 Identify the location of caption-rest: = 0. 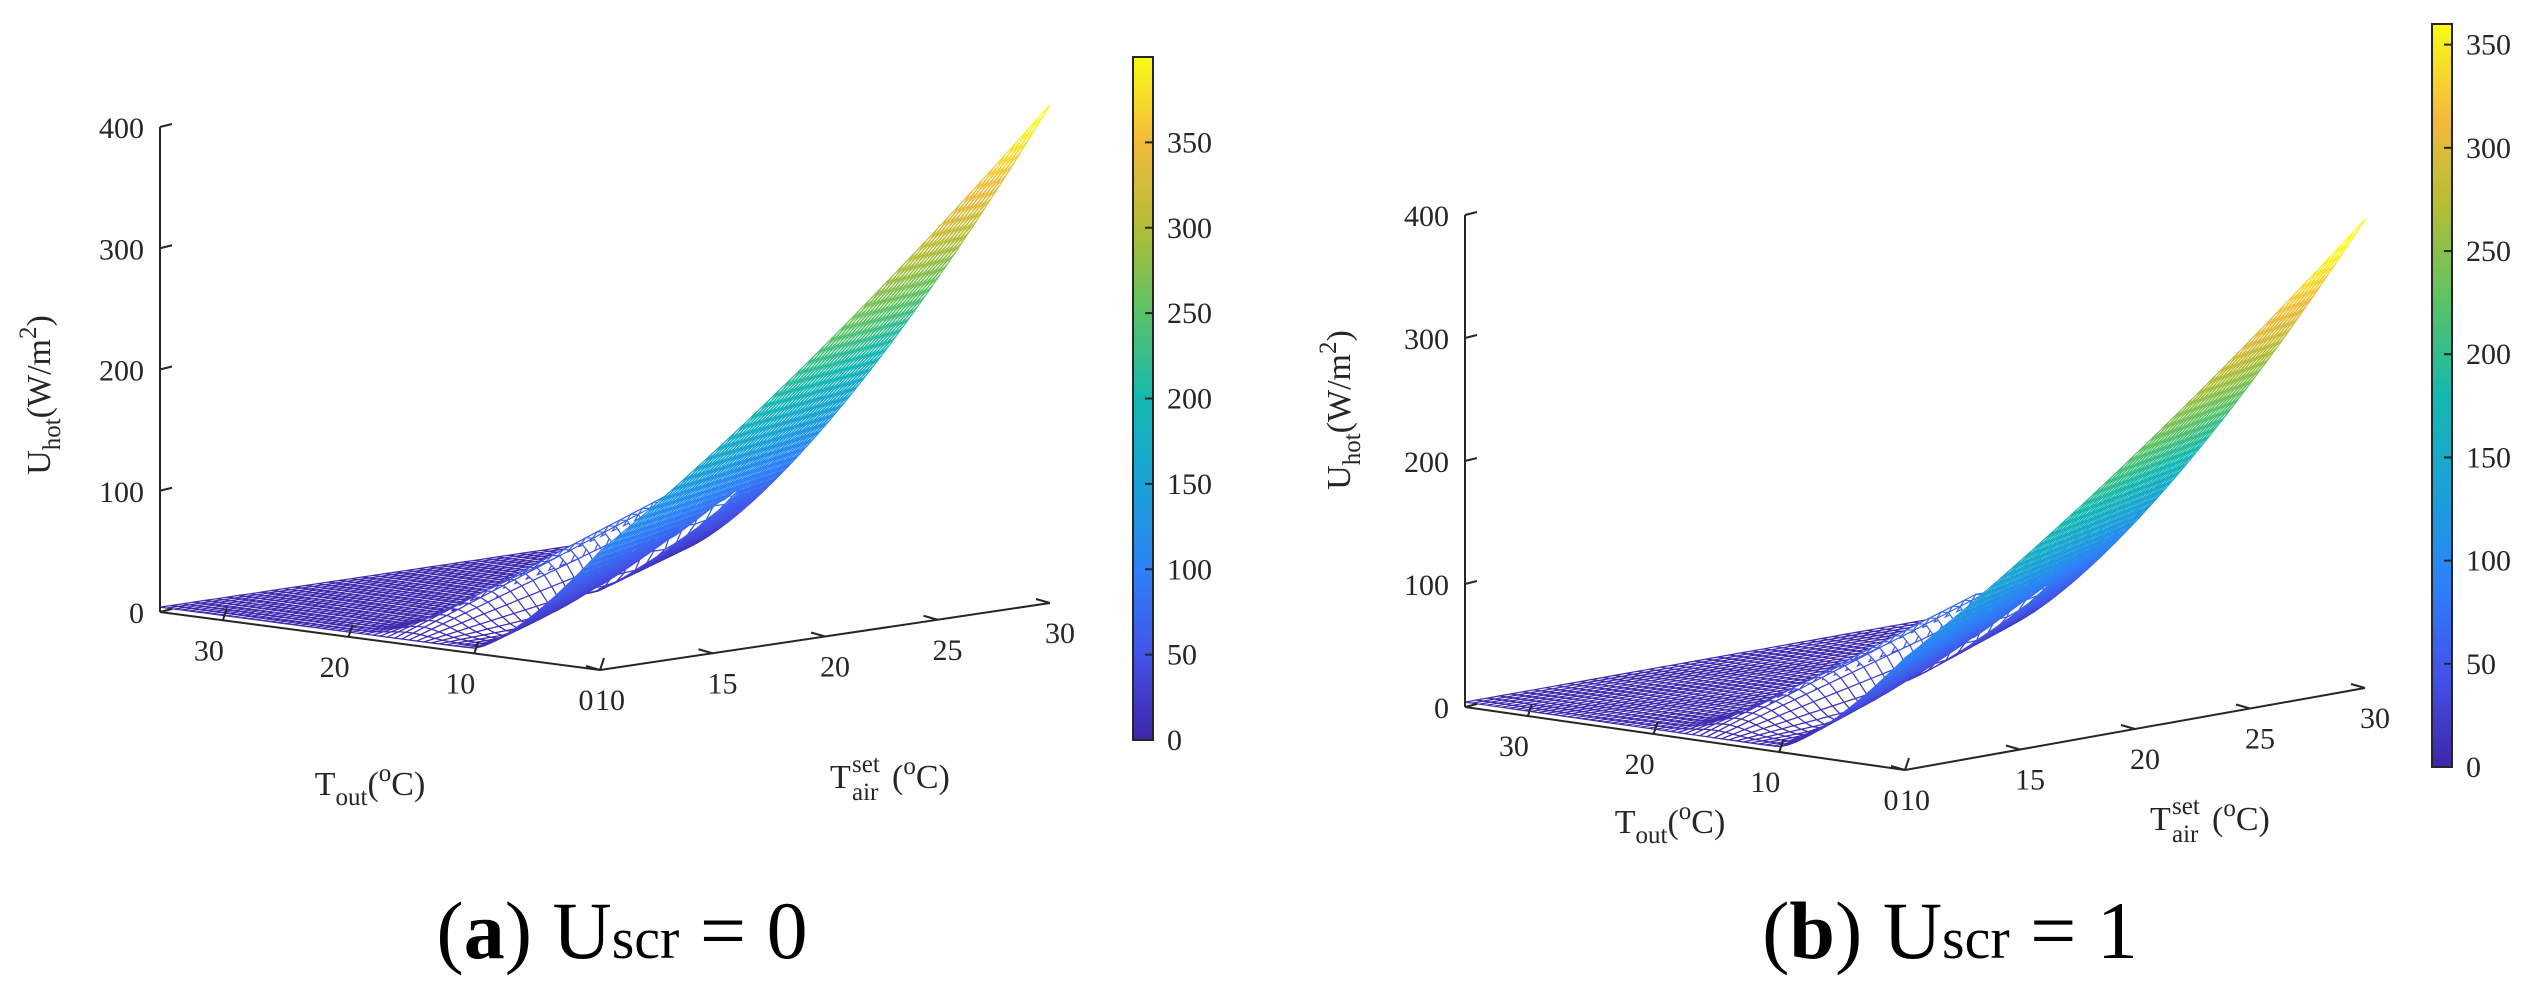
(743, 930).